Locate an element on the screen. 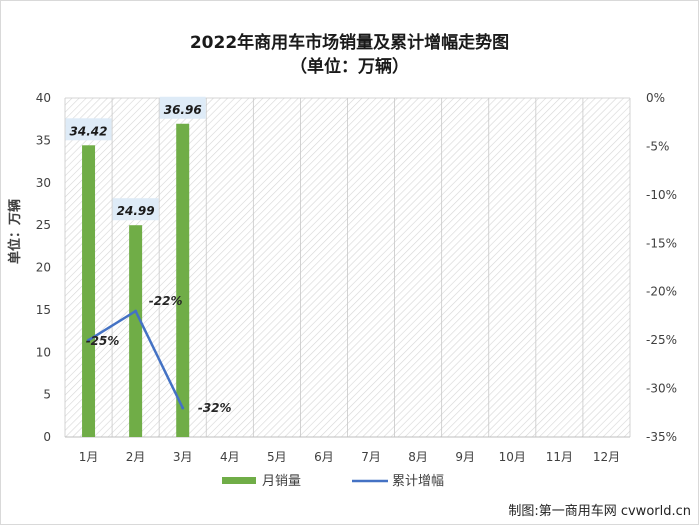  bar-data-label: 36.96 is located at coordinates (183, 110).